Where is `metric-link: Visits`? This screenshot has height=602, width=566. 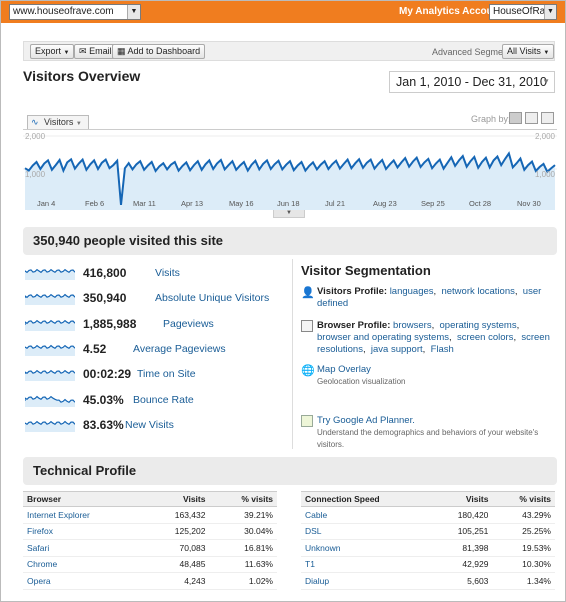
metric-link: Visits is located at coordinates (167, 273).